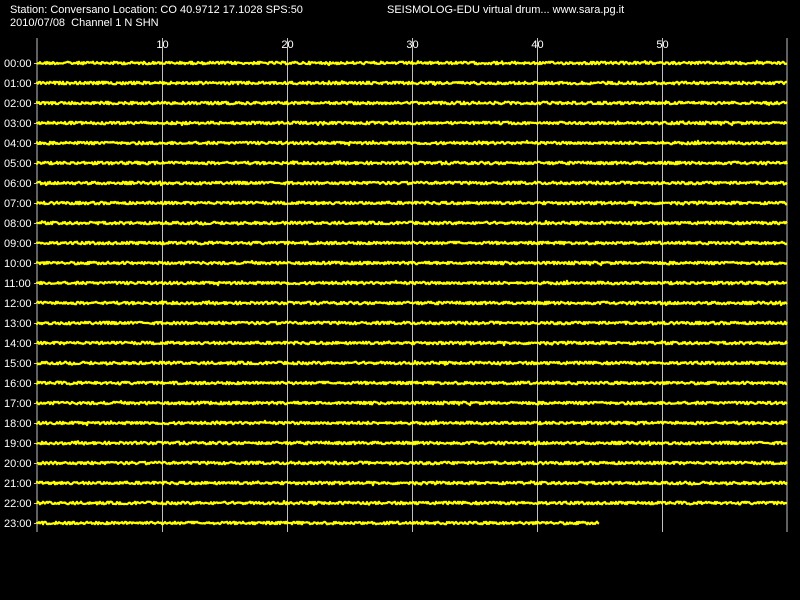 Image resolution: width=800 pixels, height=600 pixels. Describe the element at coordinates (18, 84) in the screenshot. I see `hour-label: 01:00` at that location.